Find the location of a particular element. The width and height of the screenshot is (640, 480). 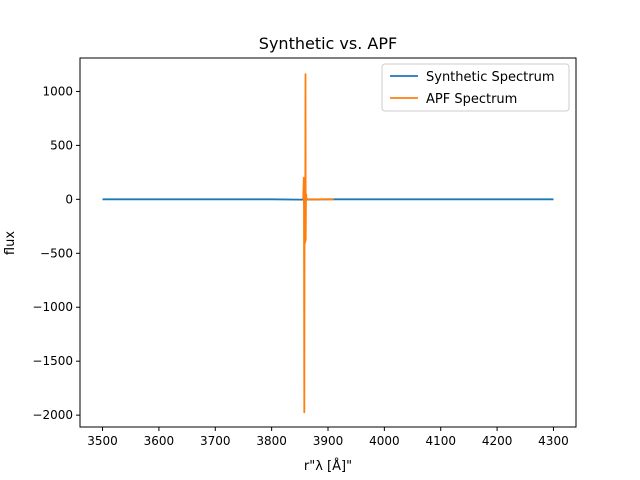

x-axis: 3500 3600 3700 3800 3900 4000 4100 4200 4300 is located at coordinates (328, 437).